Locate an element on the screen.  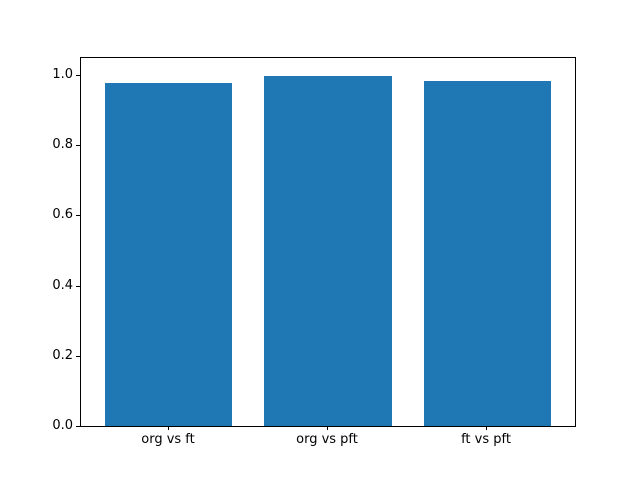
y-tick-label: 0.2 is located at coordinates (62, 355).